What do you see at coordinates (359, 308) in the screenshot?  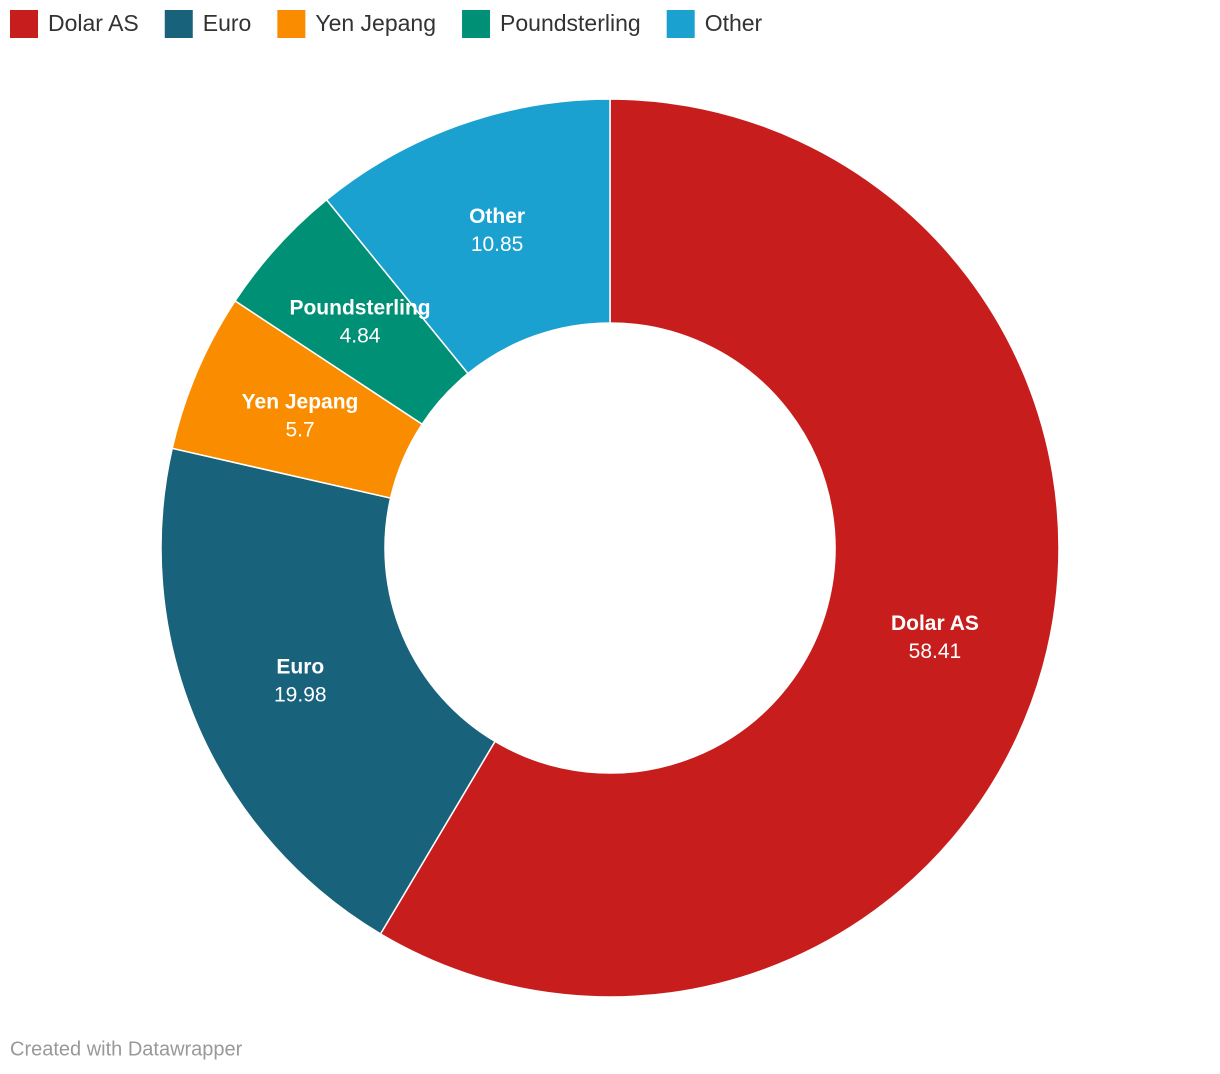 I see `slice-name: Poundsterling` at bounding box center [359, 308].